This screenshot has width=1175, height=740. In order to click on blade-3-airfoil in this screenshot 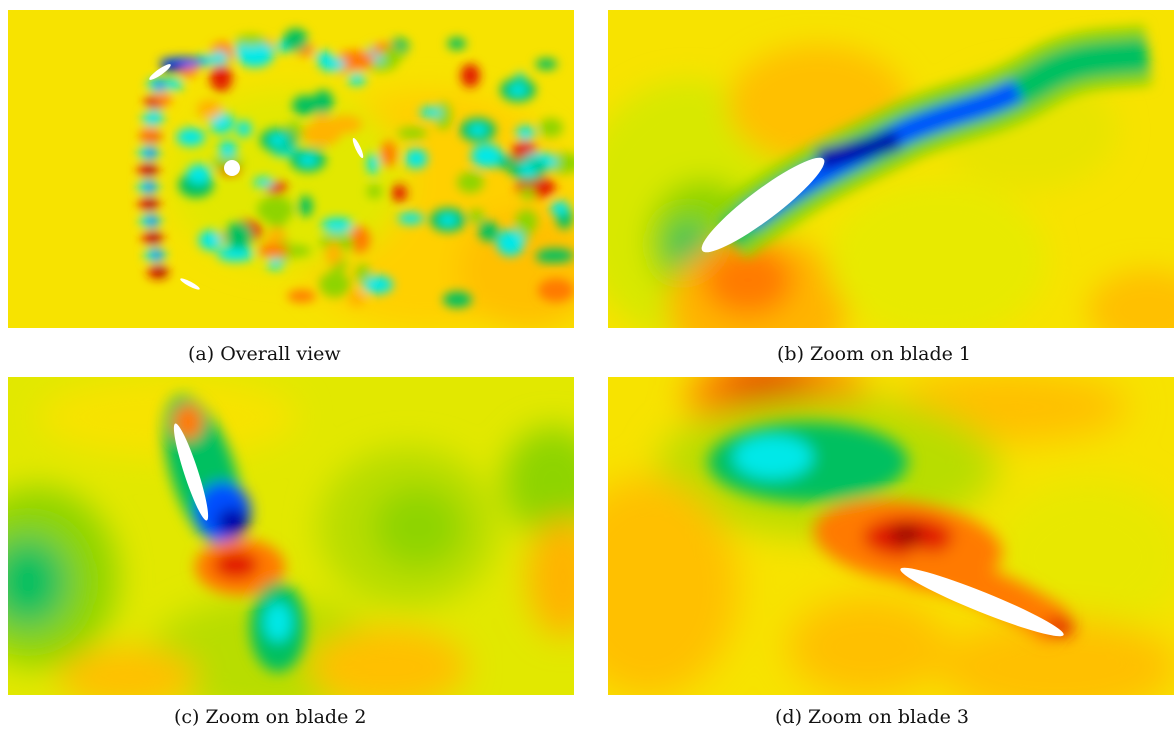, I will do `click(982, 602)`.